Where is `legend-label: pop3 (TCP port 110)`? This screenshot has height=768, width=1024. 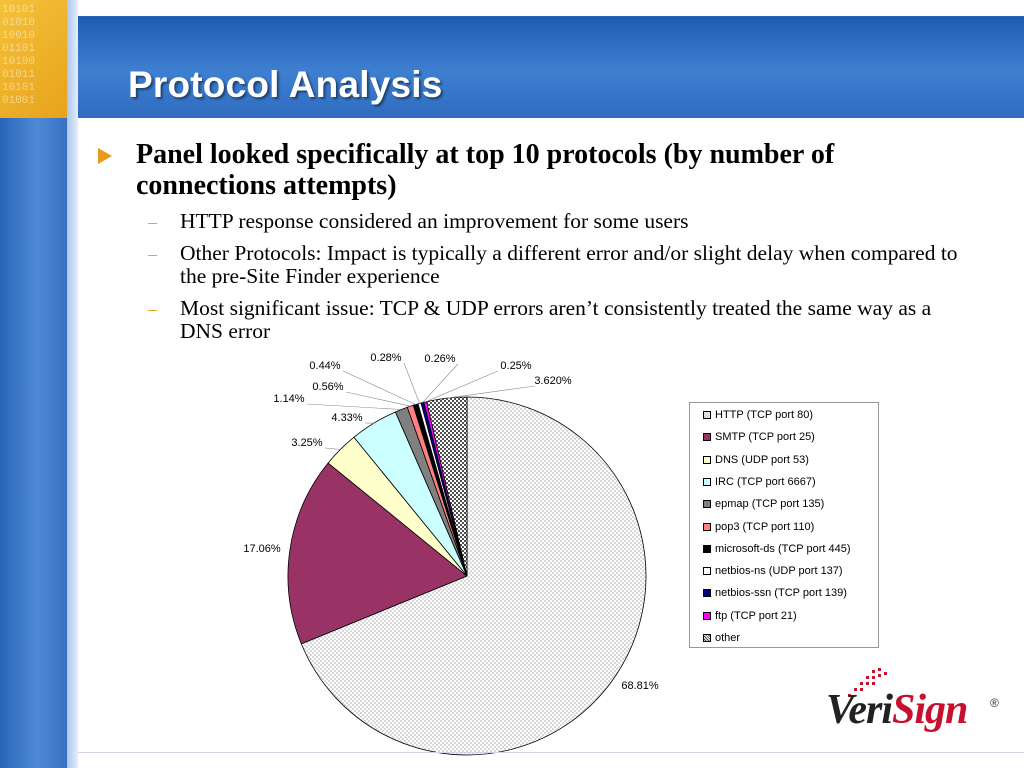 legend-label: pop3 (TCP port 110) is located at coordinates (765, 526).